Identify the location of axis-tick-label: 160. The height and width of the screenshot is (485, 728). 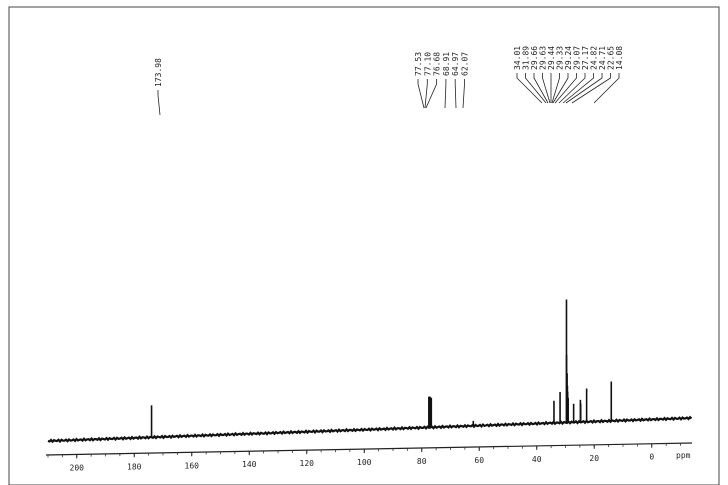
(192, 465).